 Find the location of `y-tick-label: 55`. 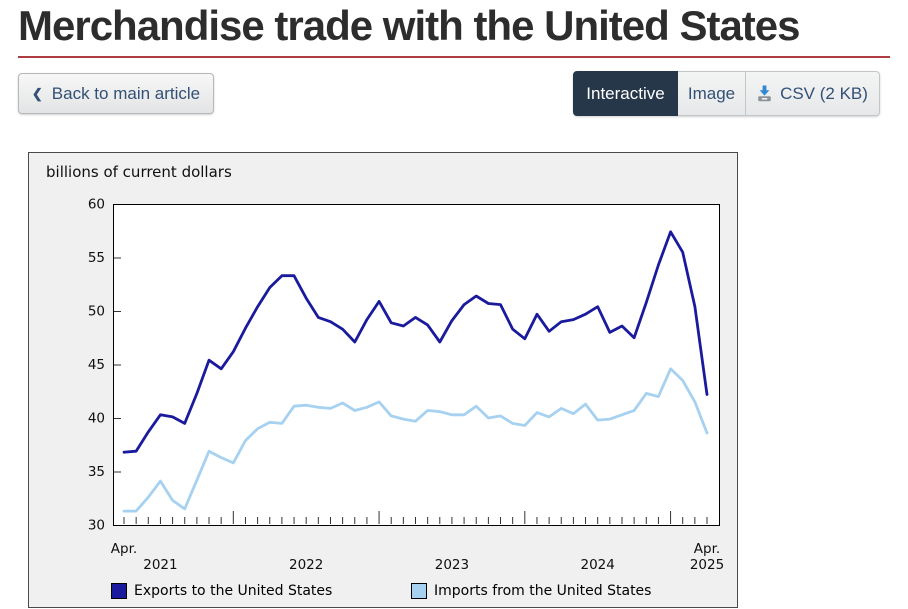

y-tick-label: 55 is located at coordinates (96, 258).